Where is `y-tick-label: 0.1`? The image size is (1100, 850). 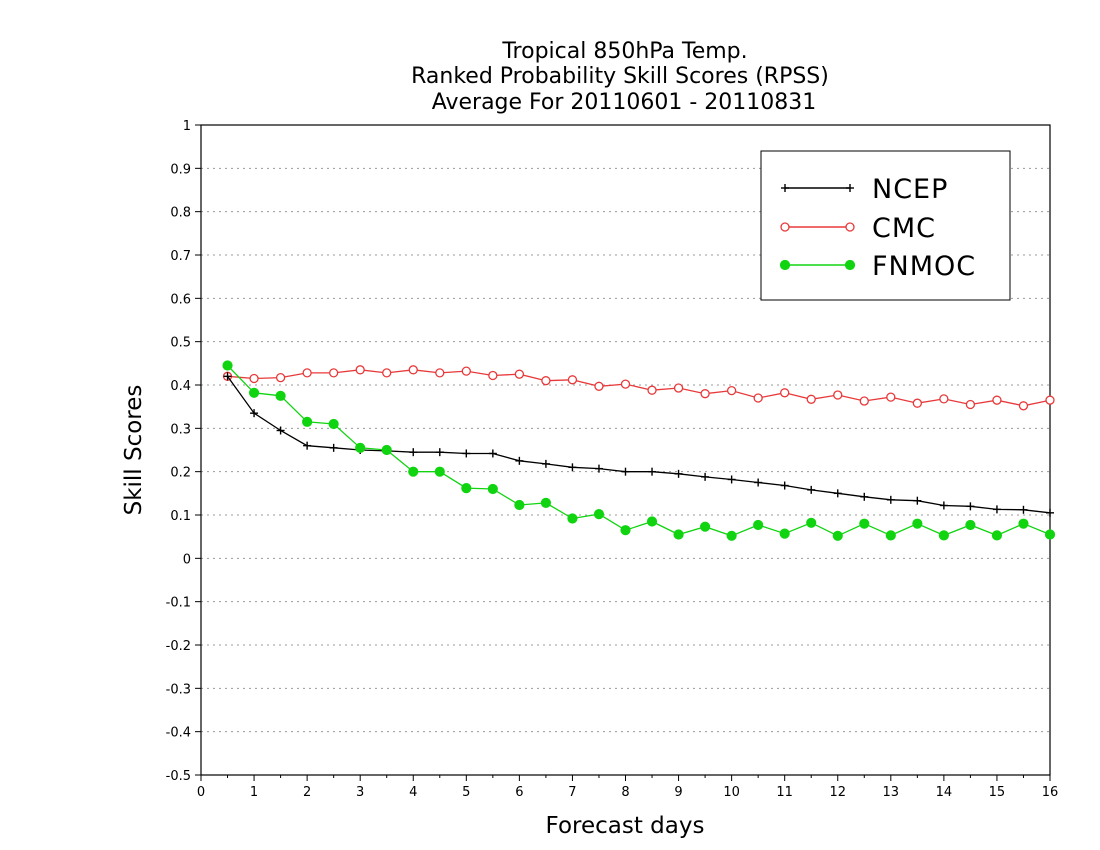
y-tick-label: 0.1 is located at coordinates (180, 516).